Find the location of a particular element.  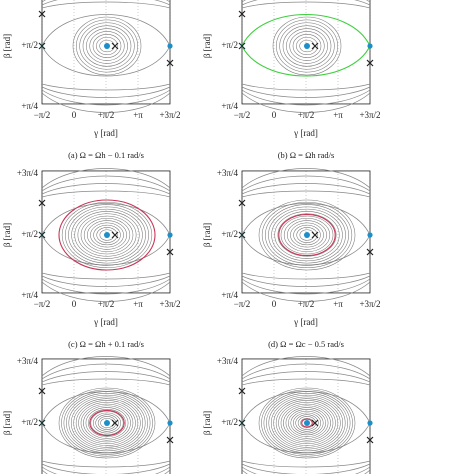

x-tick-label: +π/2 is located at coordinates (106, 115).